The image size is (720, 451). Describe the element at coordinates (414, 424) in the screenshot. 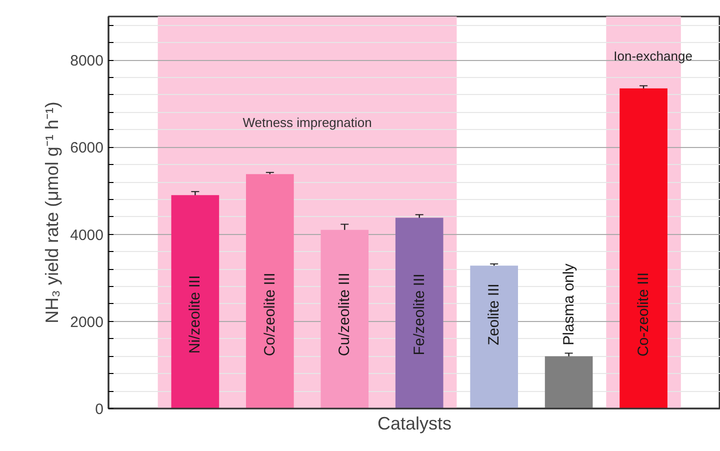

I see `x-axis-title: Catalysts` at that location.